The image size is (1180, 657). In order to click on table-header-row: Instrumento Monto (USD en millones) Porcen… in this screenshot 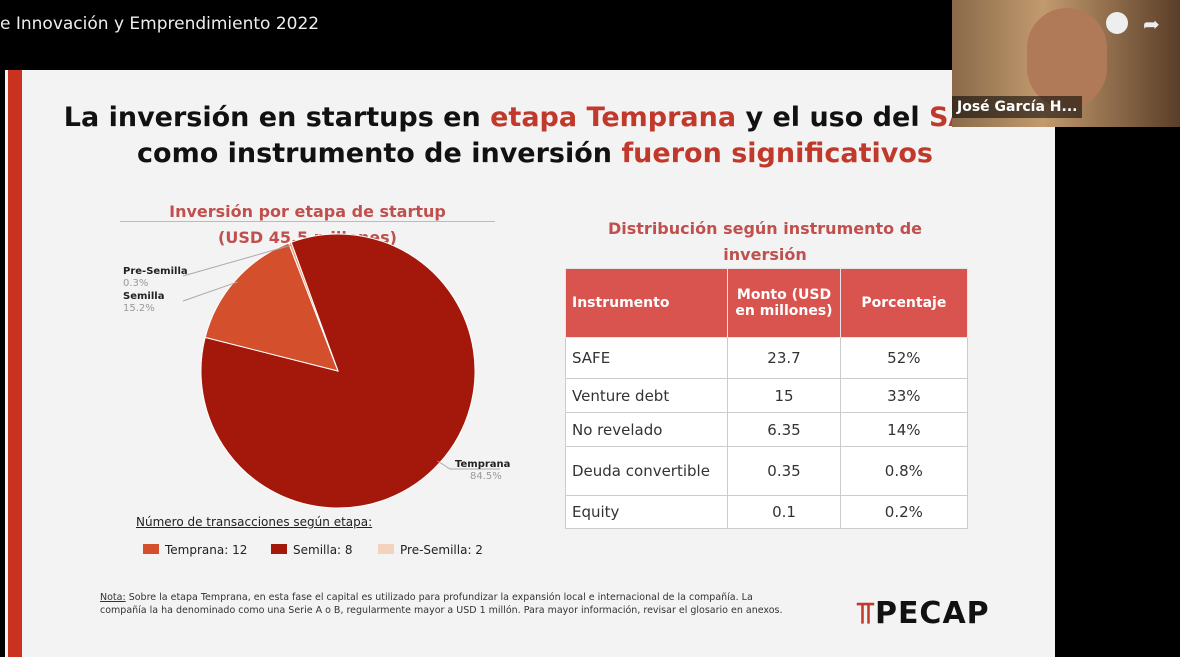, I will do `click(766, 303)`.